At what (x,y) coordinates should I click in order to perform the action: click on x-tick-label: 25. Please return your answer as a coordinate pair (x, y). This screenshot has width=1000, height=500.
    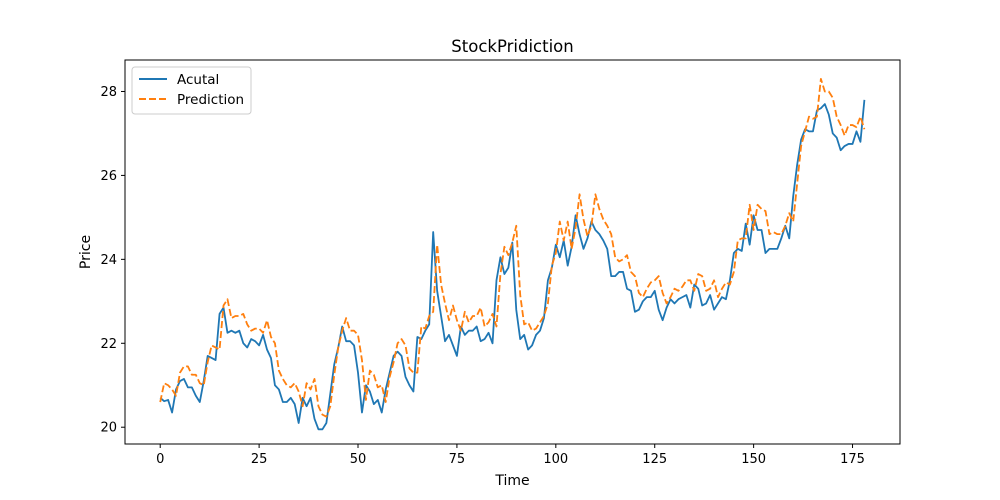
    Looking at the image, I should click on (259, 459).